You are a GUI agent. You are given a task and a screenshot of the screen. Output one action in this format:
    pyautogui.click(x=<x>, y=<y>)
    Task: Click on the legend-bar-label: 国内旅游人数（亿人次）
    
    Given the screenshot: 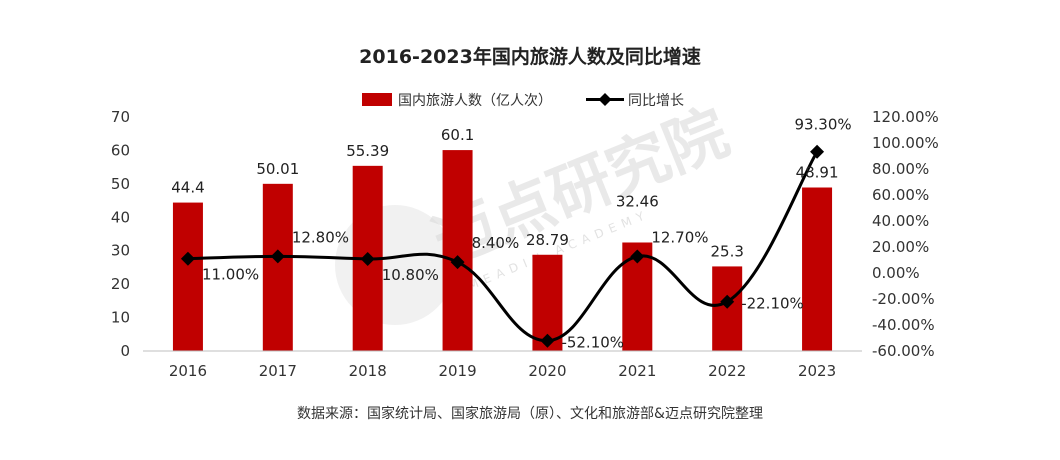 What is the action you would take?
    pyautogui.click(x=475, y=101)
    